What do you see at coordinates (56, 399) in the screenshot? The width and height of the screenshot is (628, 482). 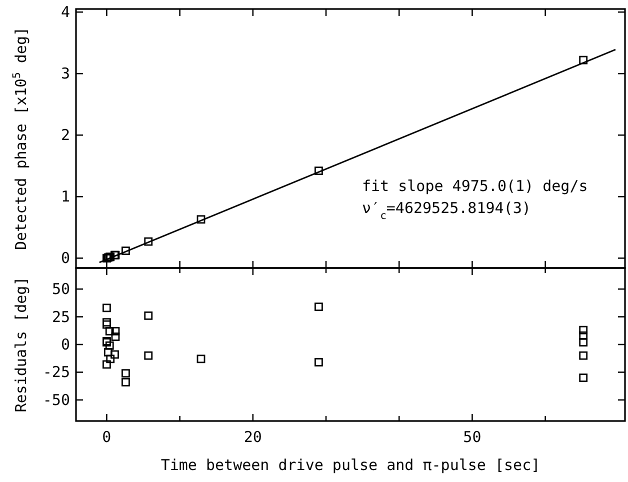 I see `y-tick-label: -50` at bounding box center [56, 399].